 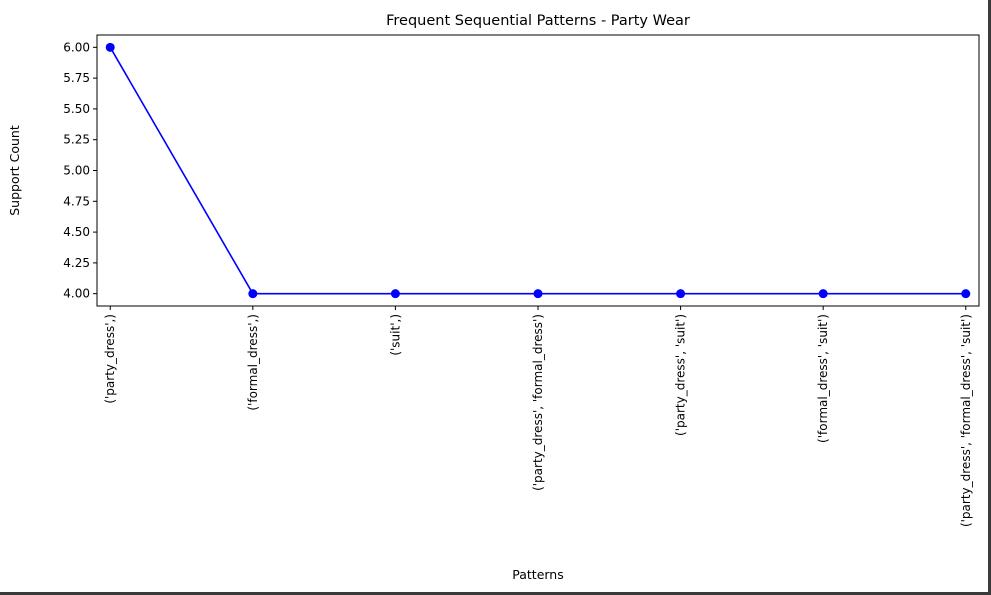 I want to click on y-tick-label: 5.25, so click(x=76, y=140).